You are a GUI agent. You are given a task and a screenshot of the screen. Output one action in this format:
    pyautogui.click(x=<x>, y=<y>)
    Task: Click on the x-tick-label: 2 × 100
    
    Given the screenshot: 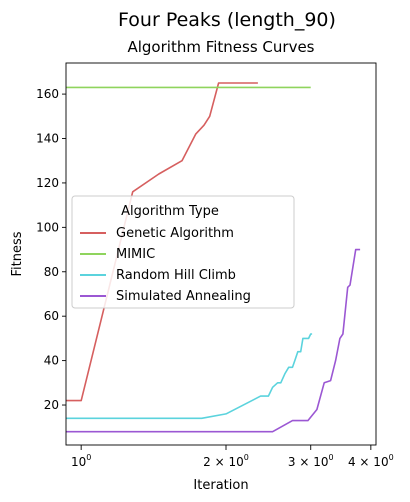 What is the action you would take?
    pyautogui.click(x=226, y=461)
    